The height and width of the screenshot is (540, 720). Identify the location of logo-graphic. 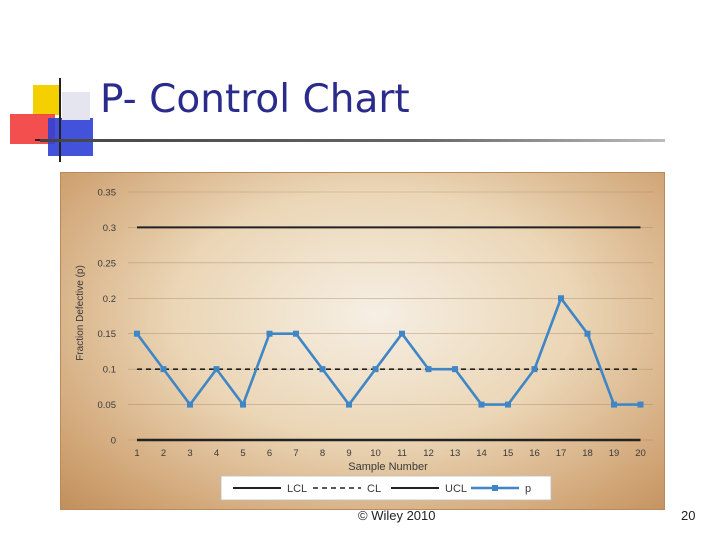
(53, 120).